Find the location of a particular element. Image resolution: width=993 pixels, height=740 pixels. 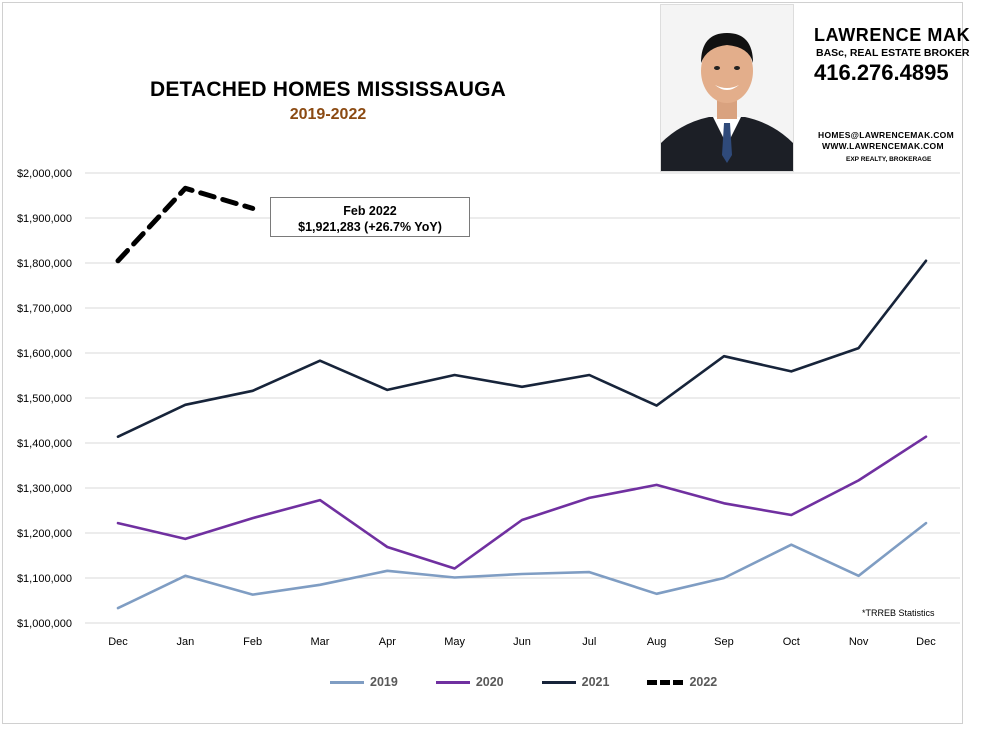

x-tick-label: Jan is located at coordinates (185, 642).